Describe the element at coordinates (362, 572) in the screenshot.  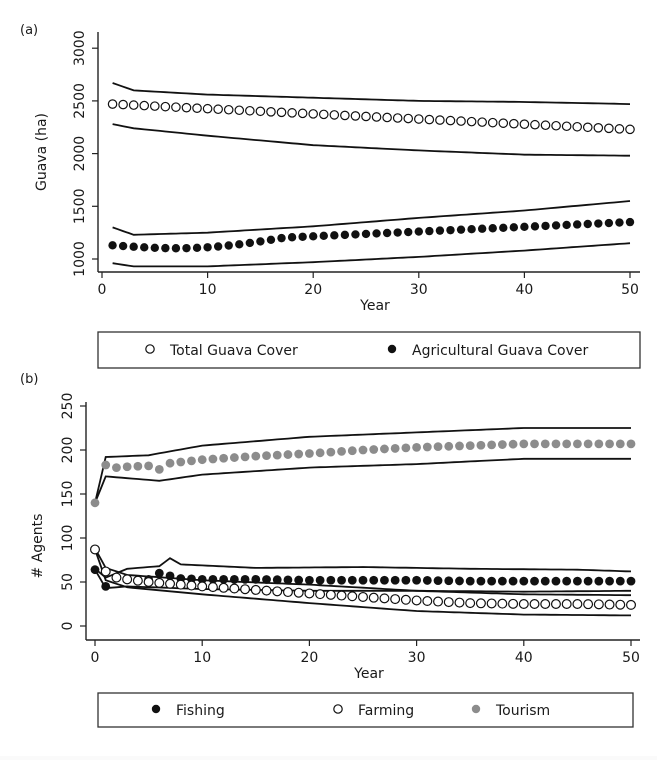
I see `upper-bound-line` at that location.